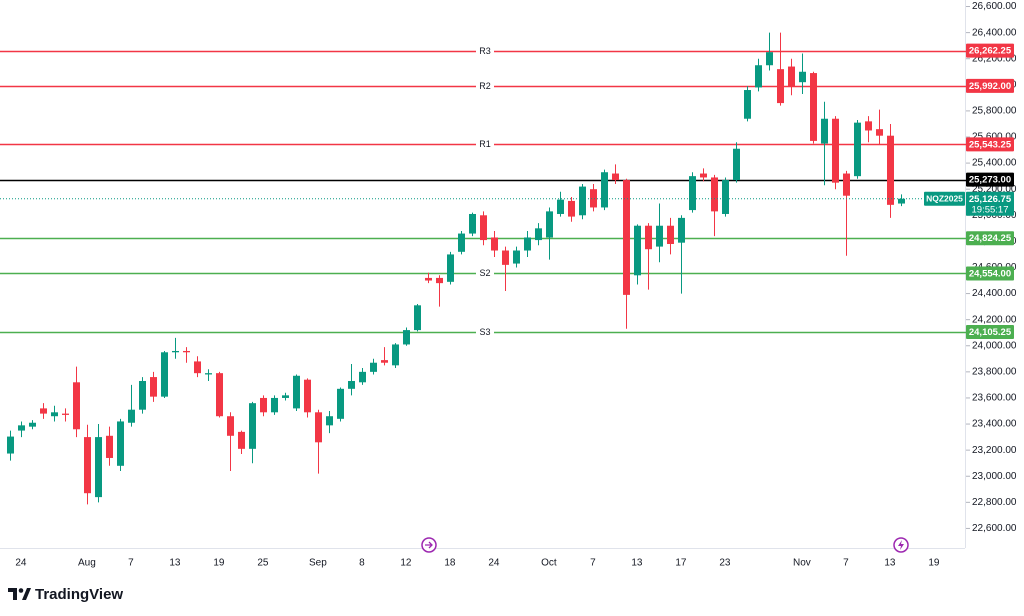 The image size is (1024, 616). Describe the element at coordinates (994, 502) in the screenshot. I see `y-tick-label: 22,800.00` at that location.